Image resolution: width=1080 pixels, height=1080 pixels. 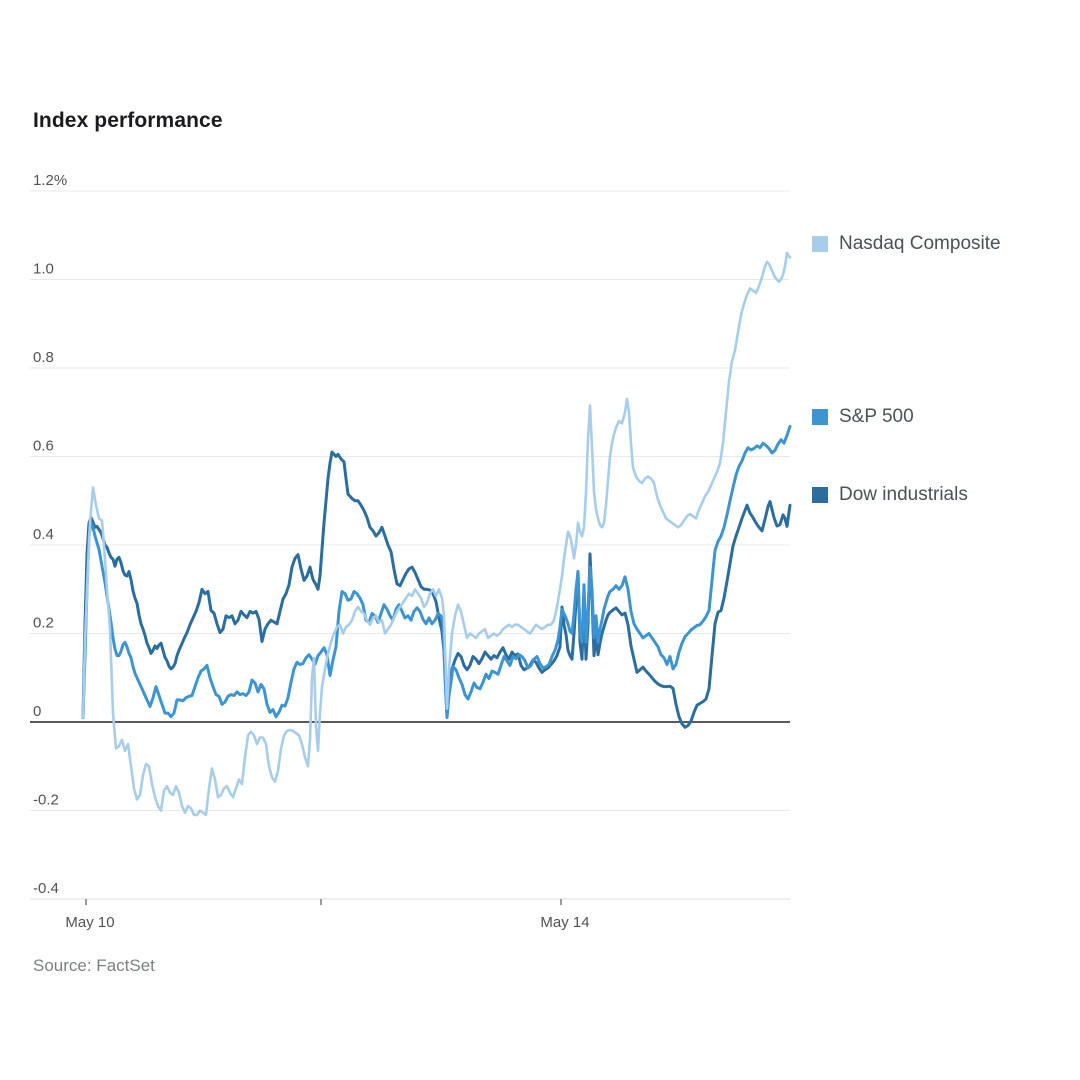 I want to click on y-axis-tick-label: 0.2, so click(x=43, y=623).